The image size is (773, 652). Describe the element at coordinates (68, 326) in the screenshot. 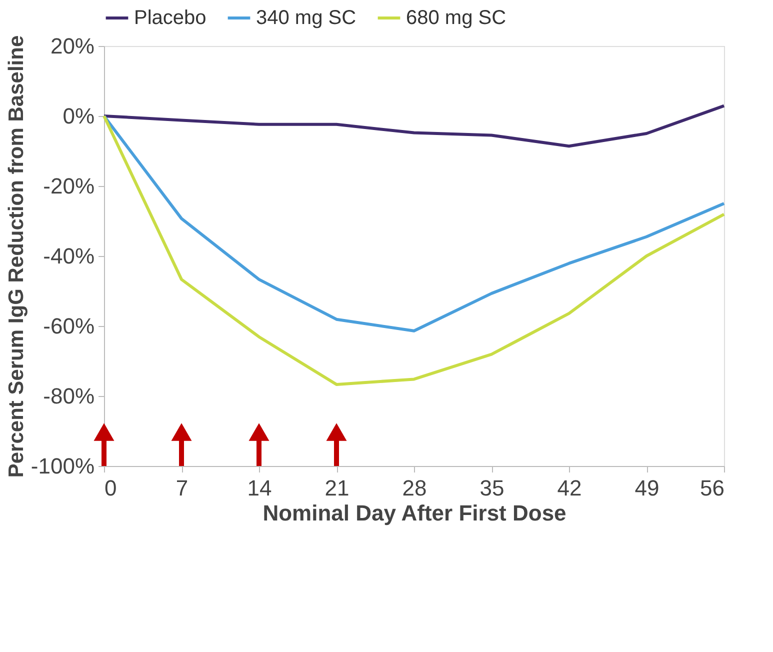

I see `y-tick-label: -60%` at that location.